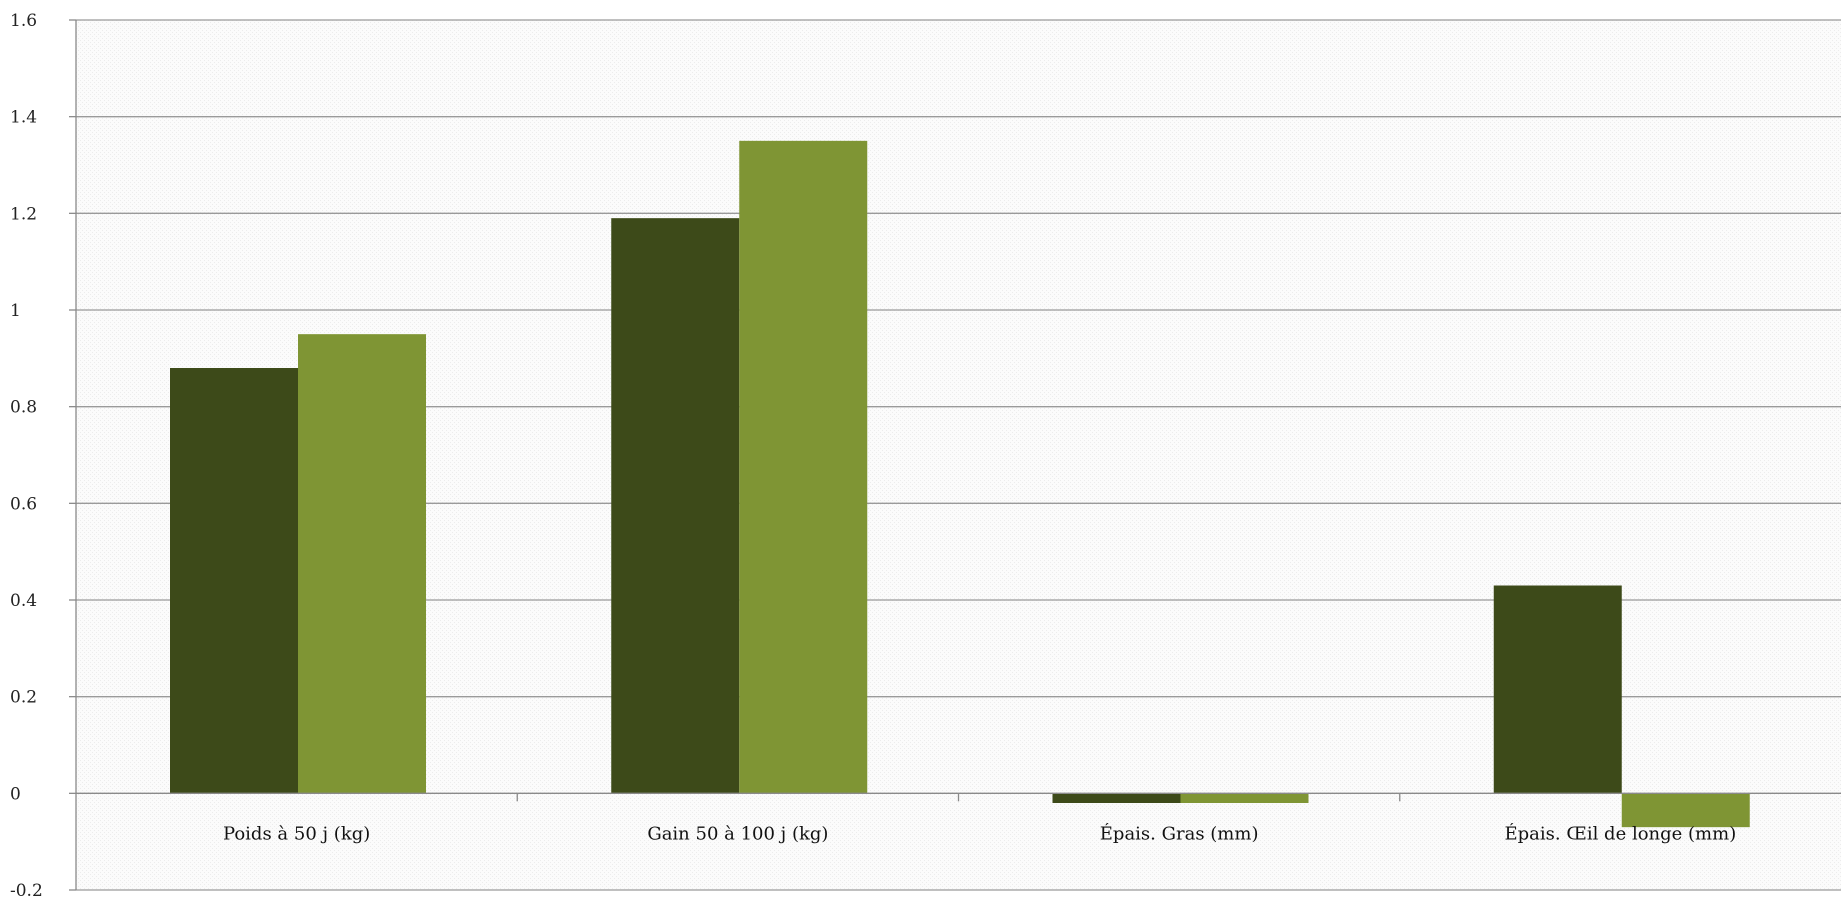 The image size is (1841, 900). I want to click on bar-series1-cat2, so click(675, 506).